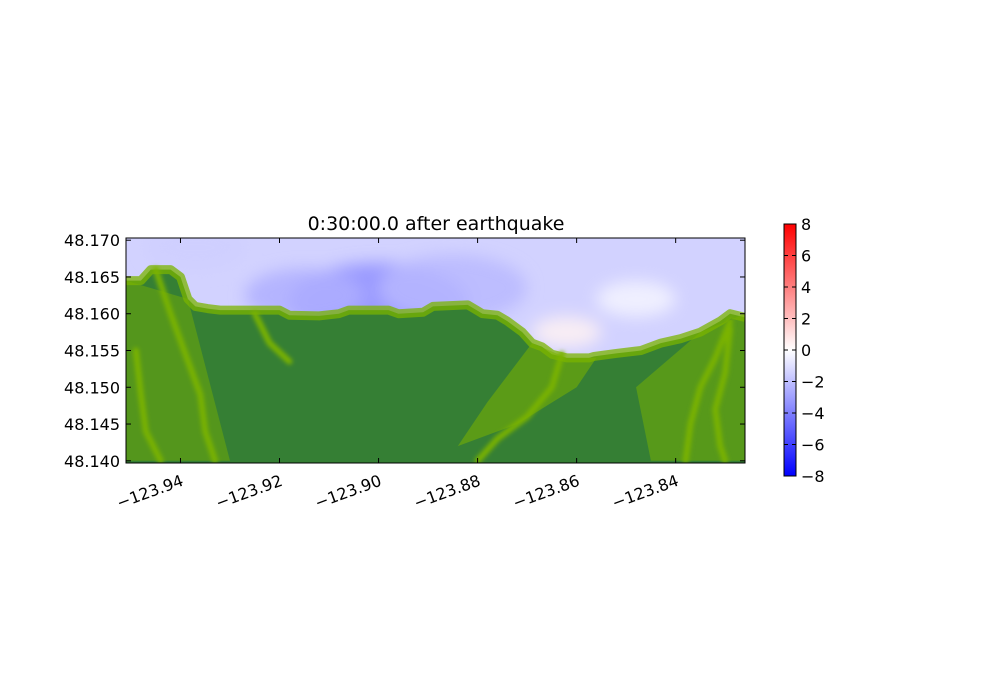 The height and width of the screenshot is (700, 1000). I want to click on y-tick-label: 48.160, so click(92, 314).